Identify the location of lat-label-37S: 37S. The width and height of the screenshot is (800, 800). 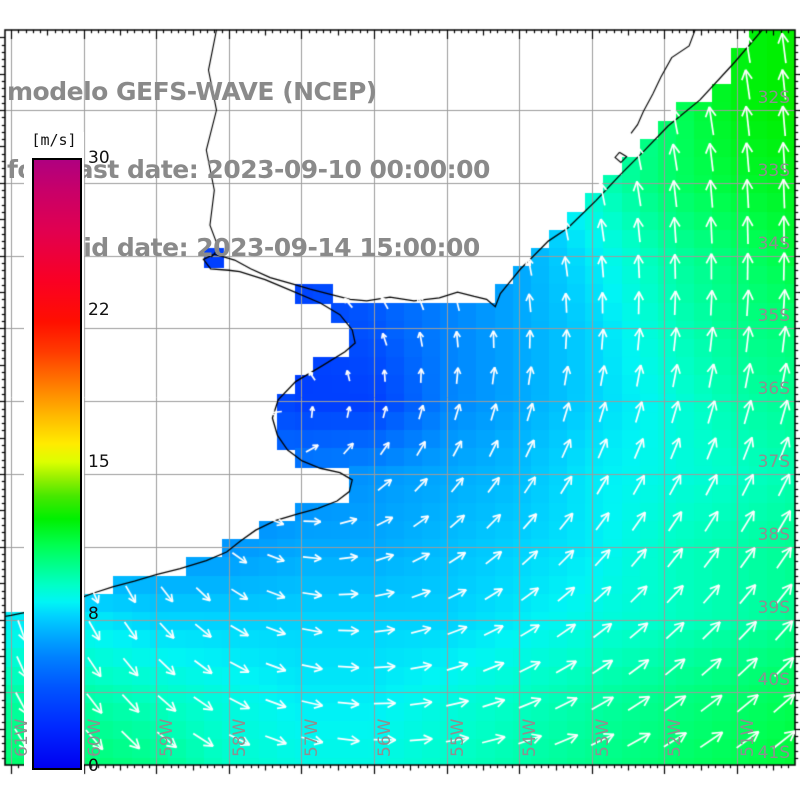
(773, 462).